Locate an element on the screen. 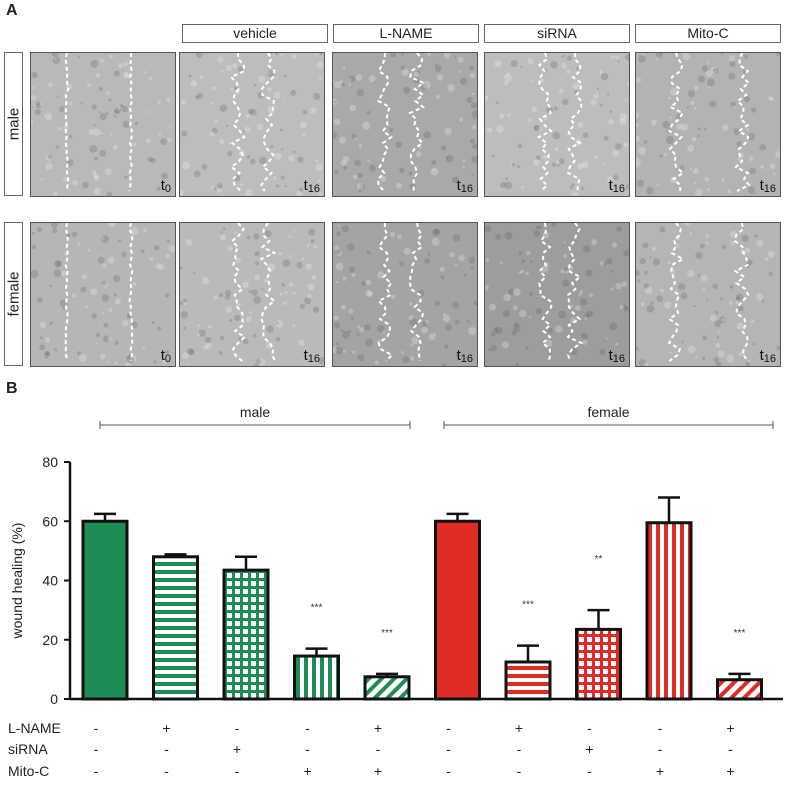 The width and height of the screenshot is (787, 786). column-header-sirna: siRNA is located at coordinates (557, 33).